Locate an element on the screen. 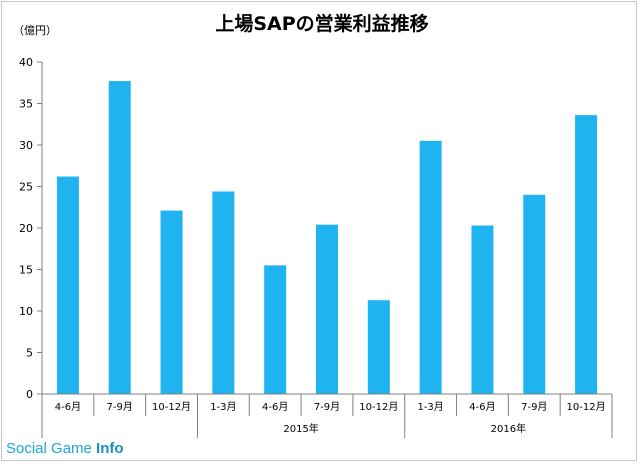  y-tick-label: 40 is located at coordinates (26, 62).